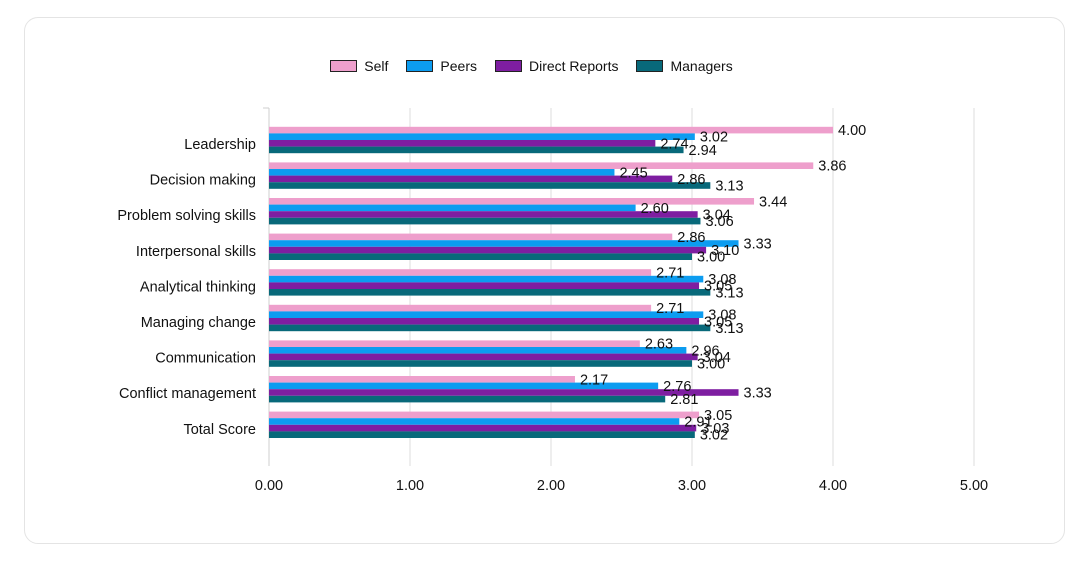  Describe the element at coordinates (729, 293) in the screenshot. I see `data-label-managers-analytical-thinking: 3.13` at that location.